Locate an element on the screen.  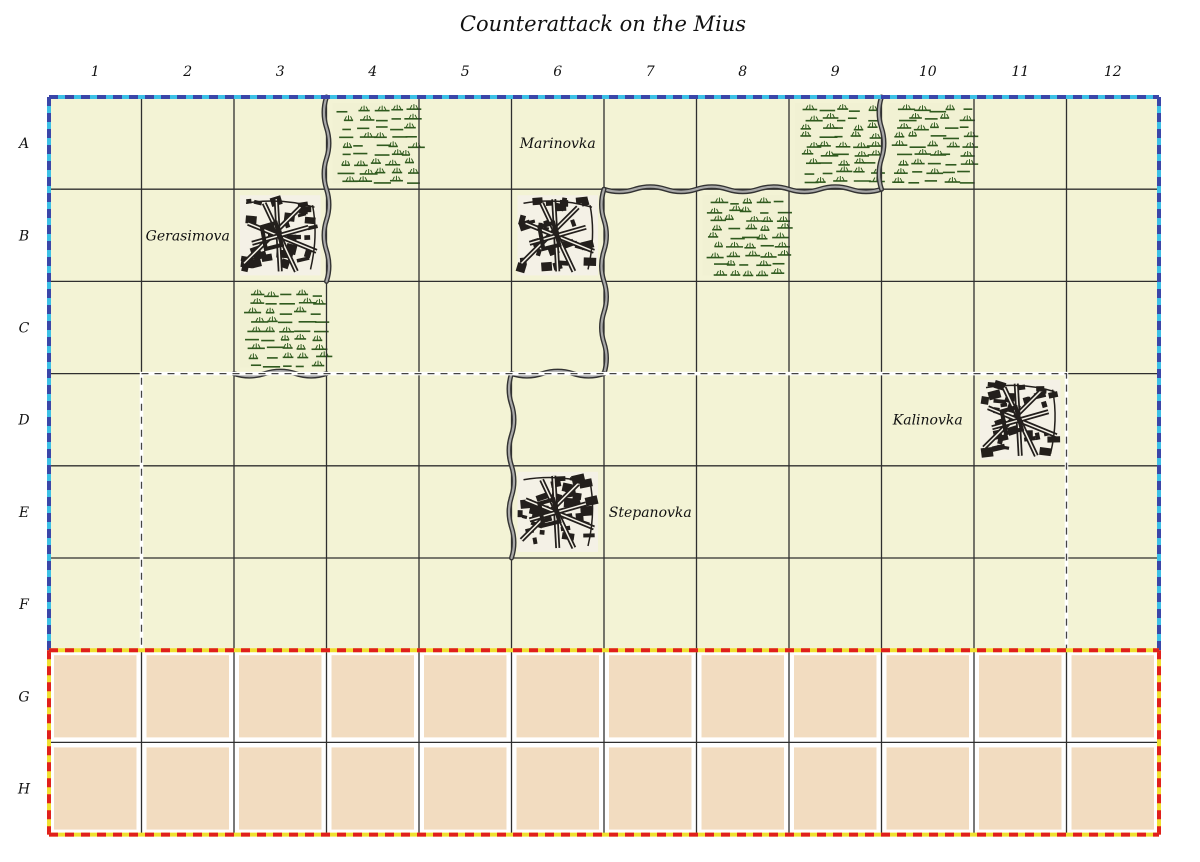
column-label: 11 is located at coordinates (1020, 72).